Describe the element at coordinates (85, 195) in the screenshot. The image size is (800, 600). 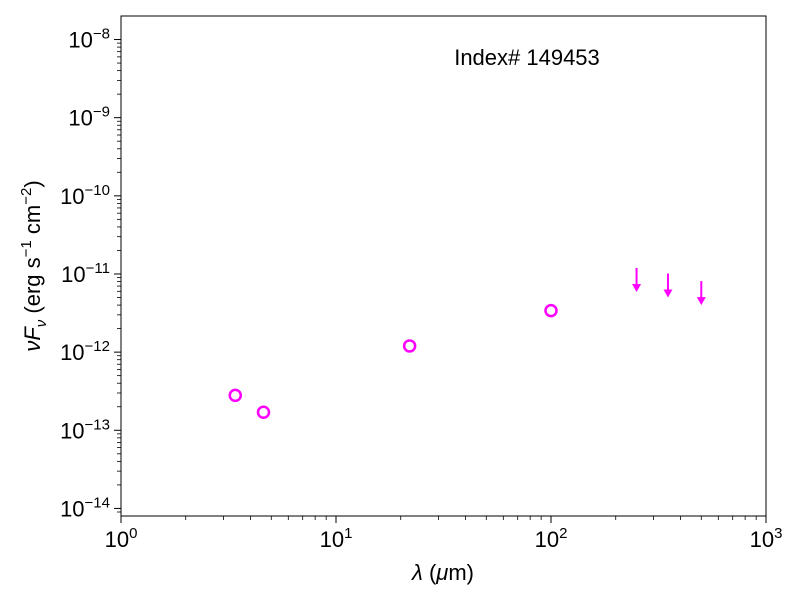
I see `y-tick-label: 10⁻¹⁰` at that location.